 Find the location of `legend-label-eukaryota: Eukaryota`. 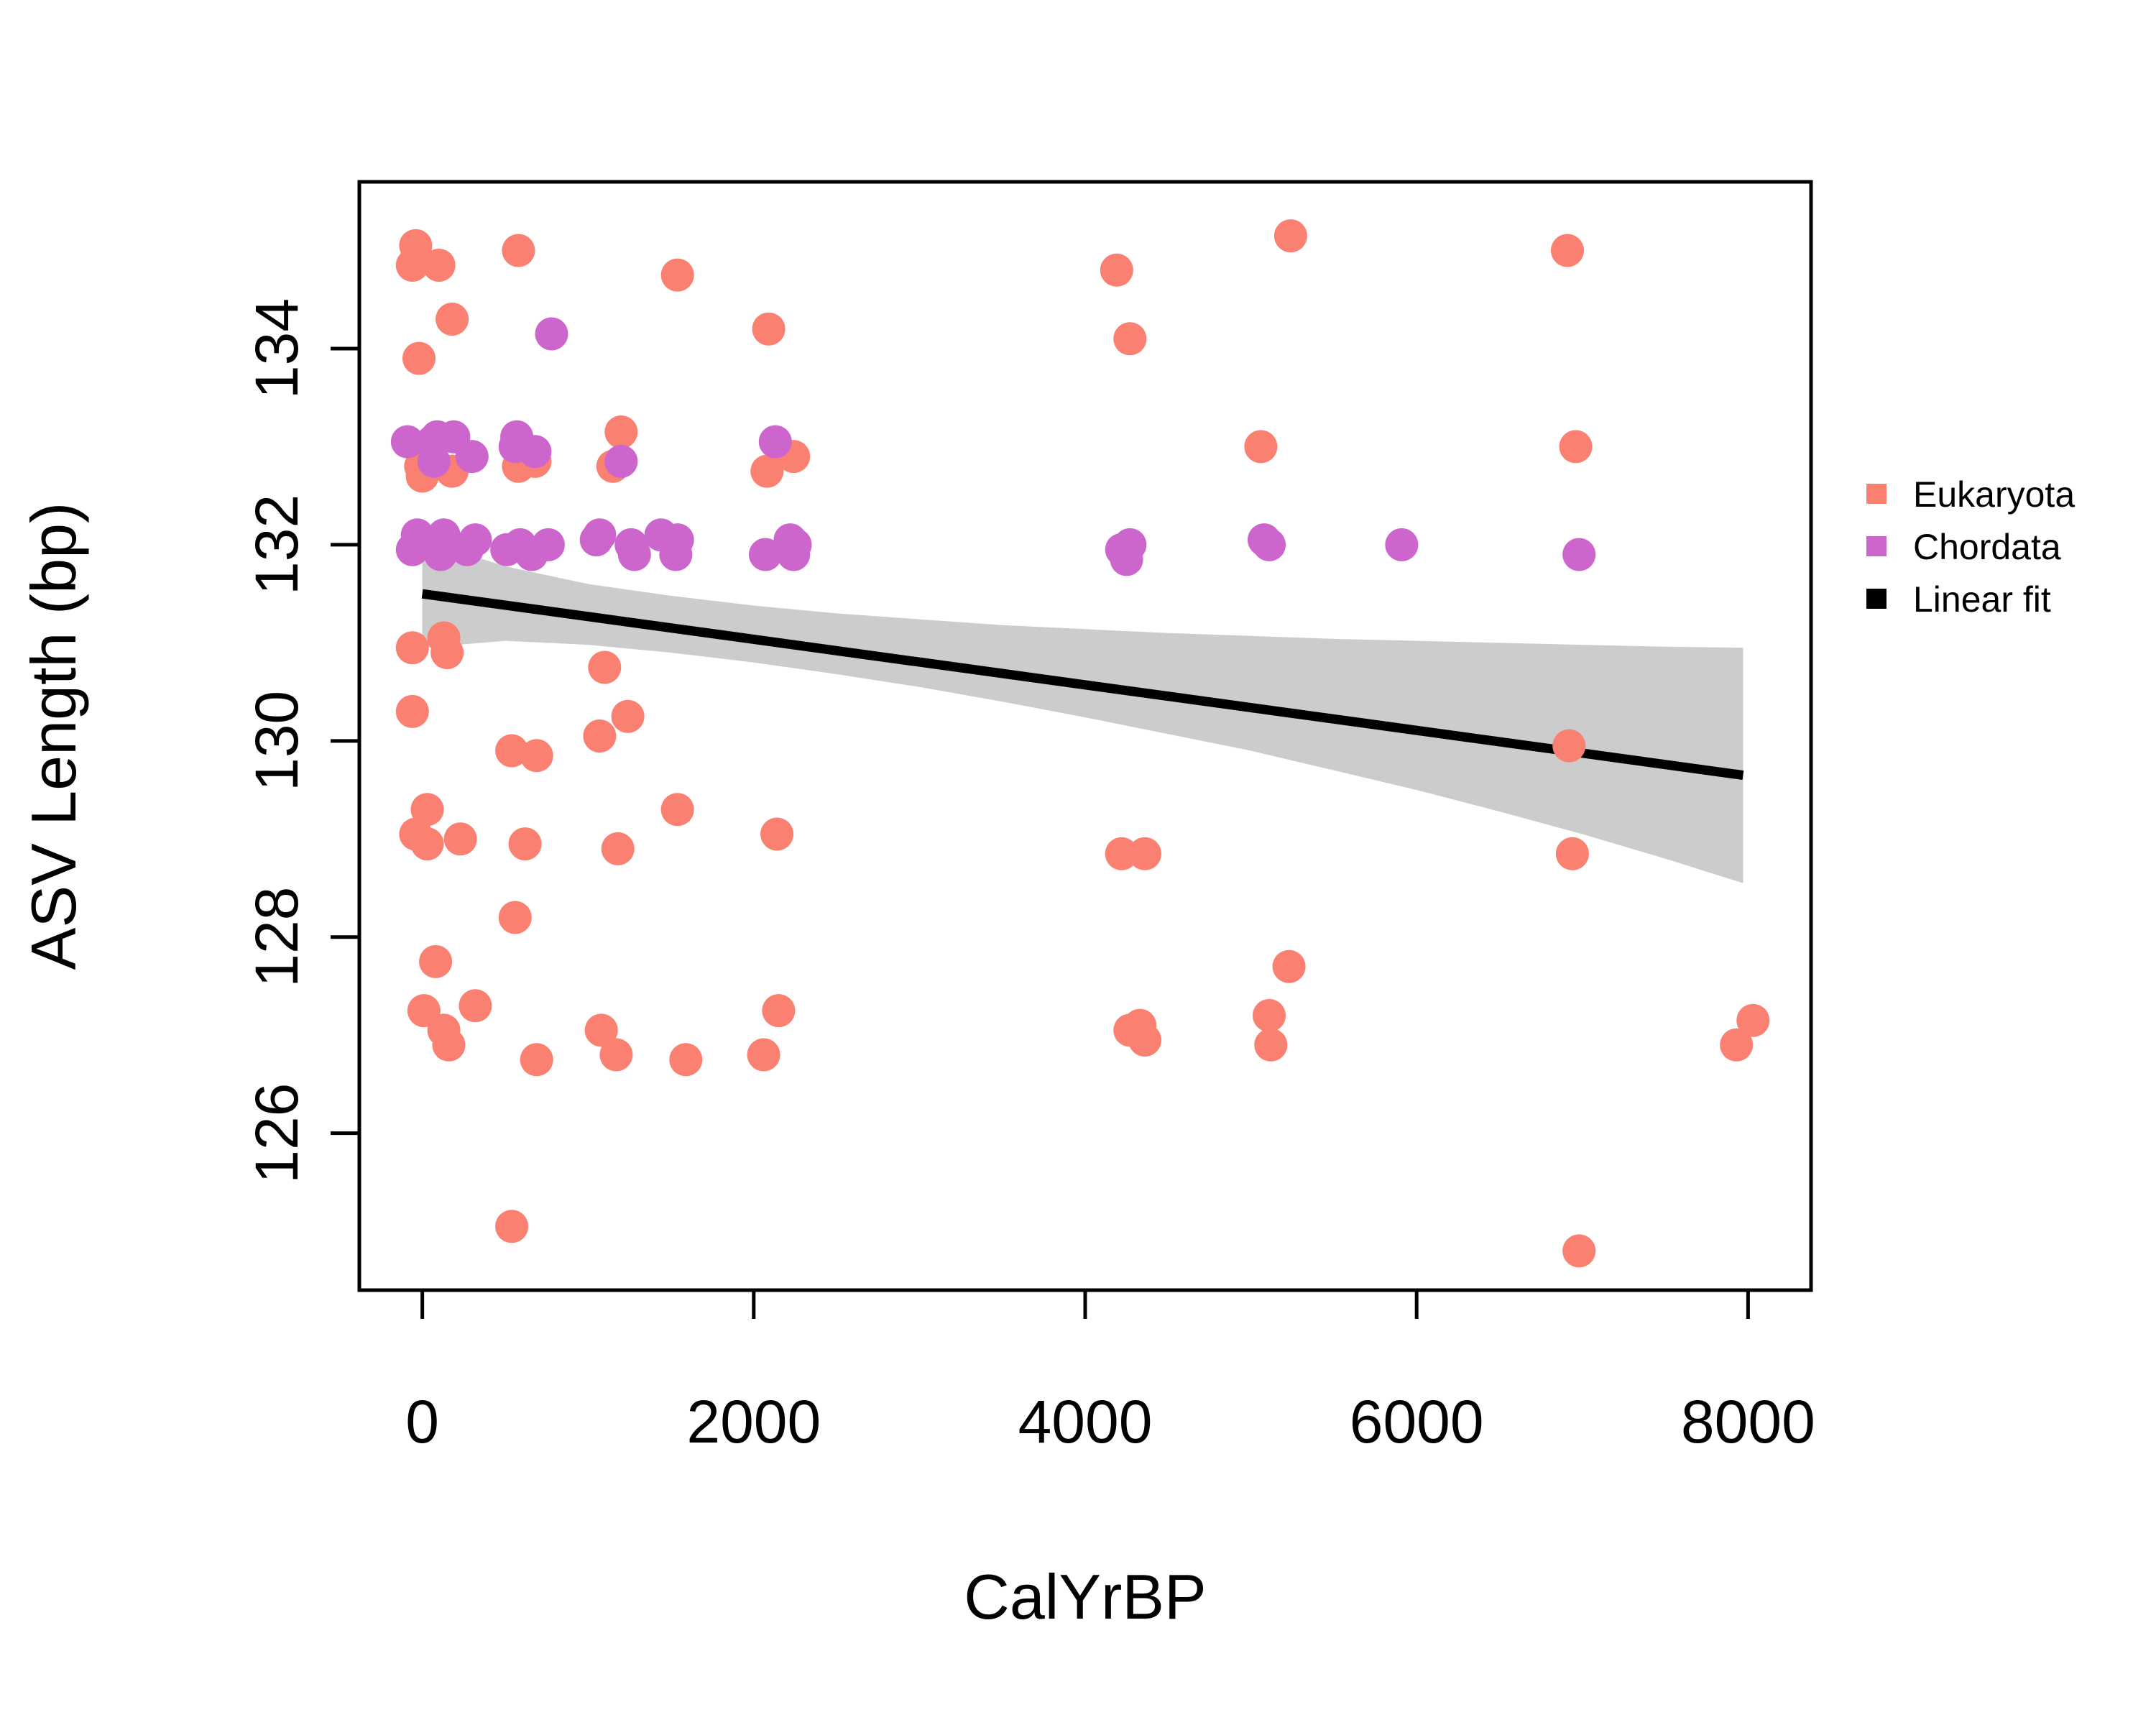

legend-label-eukaryota: Eukaryota is located at coordinates (1994, 494).